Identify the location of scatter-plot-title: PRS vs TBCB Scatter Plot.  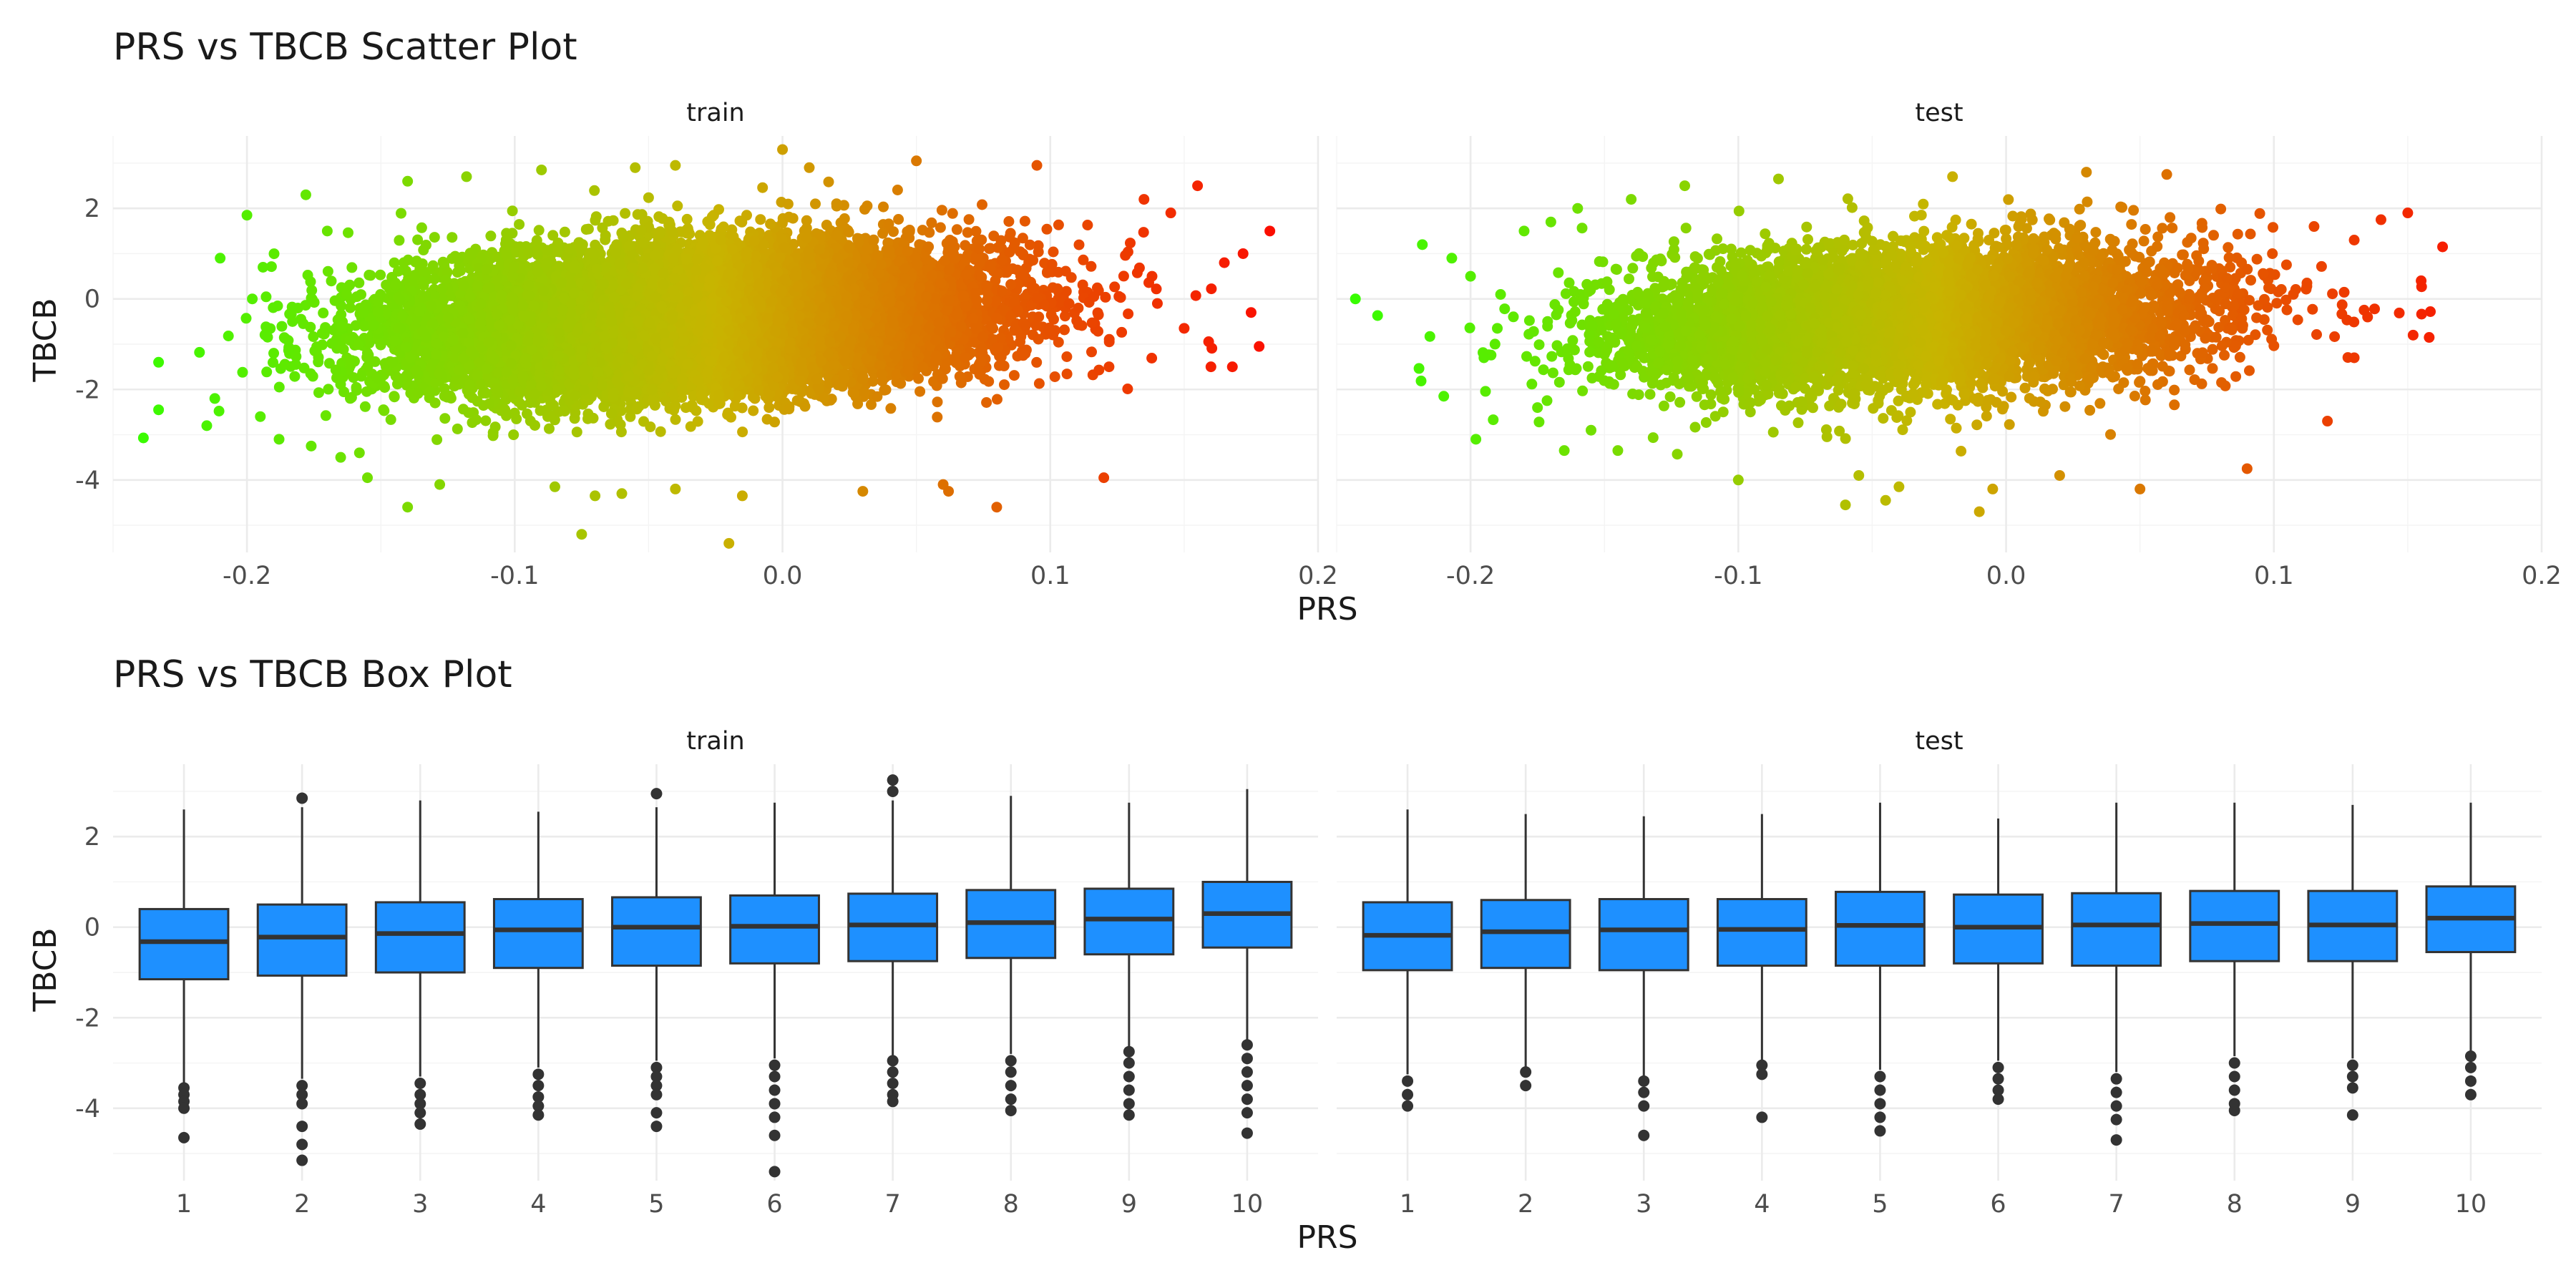
(345, 48).